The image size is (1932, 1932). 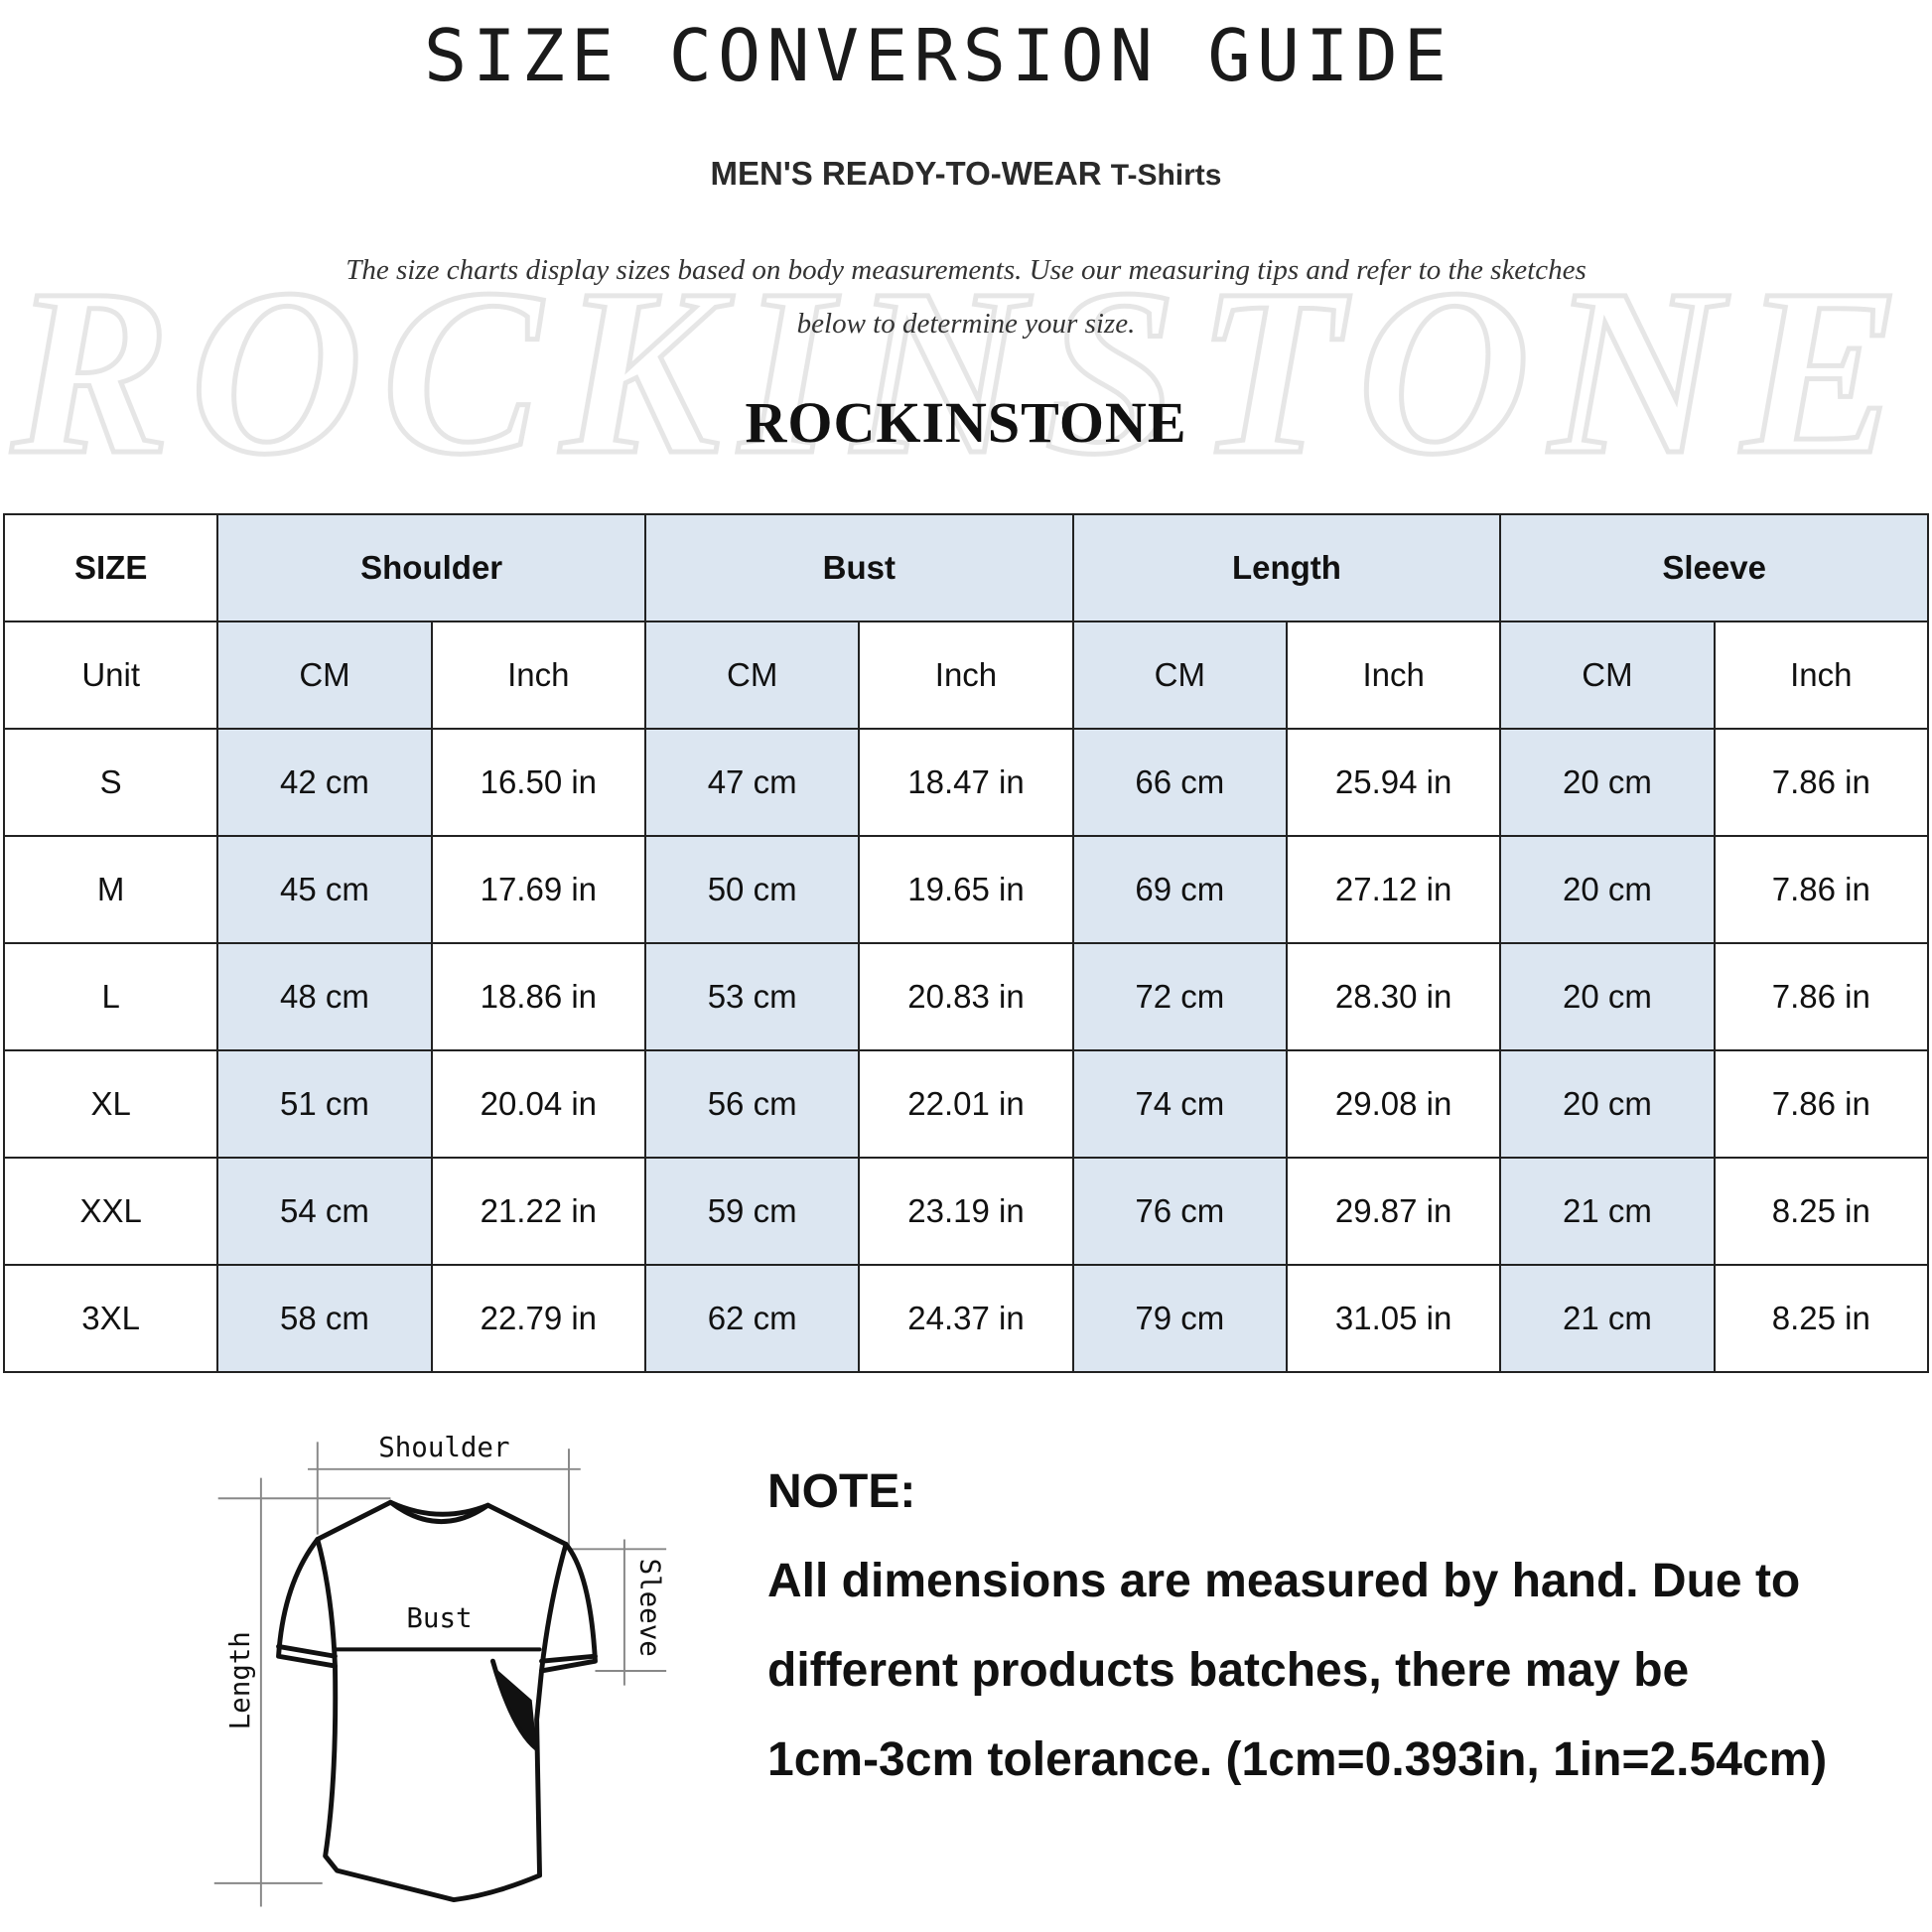 I want to click on measurement-cell: 69 cm, so click(x=1180, y=890).